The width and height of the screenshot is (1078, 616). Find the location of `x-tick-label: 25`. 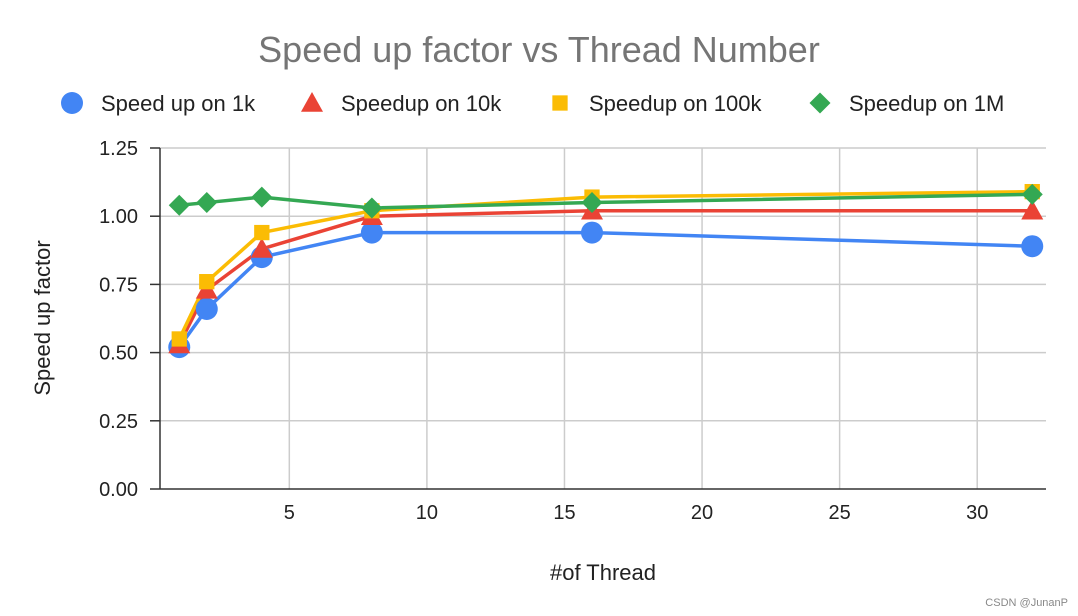

x-tick-label: 25 is located at coordinates (840, 513).